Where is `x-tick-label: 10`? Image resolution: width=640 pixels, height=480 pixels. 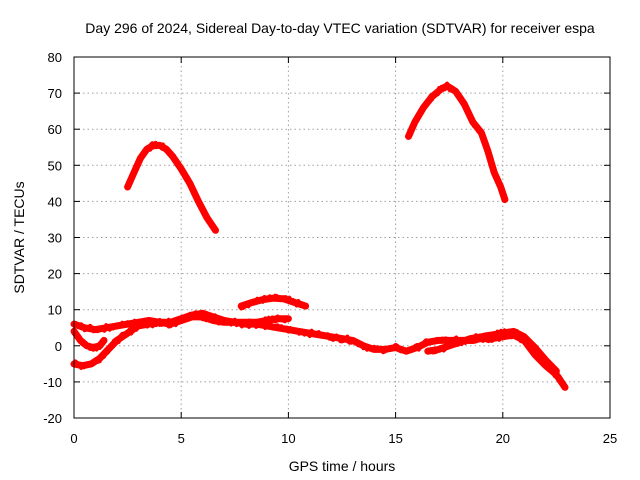 x-tick-label: 10 is located at coordinates (288, 438).